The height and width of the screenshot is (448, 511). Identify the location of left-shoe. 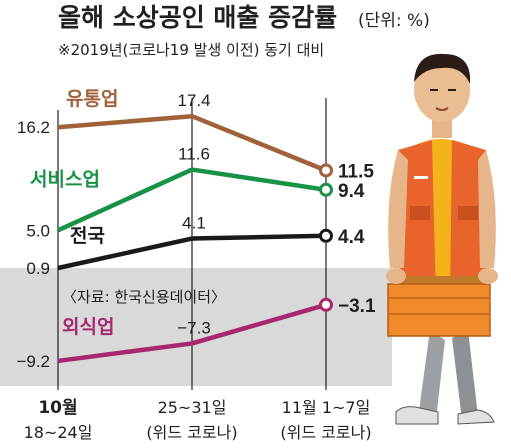
(417, 415).